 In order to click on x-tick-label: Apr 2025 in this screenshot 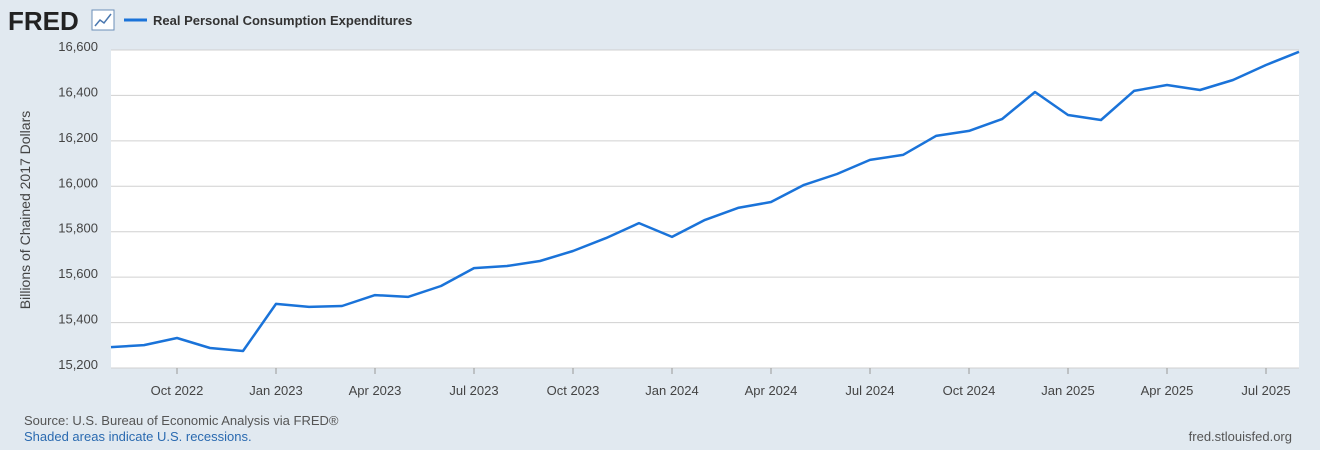, I will do `click(1167, 390)`.